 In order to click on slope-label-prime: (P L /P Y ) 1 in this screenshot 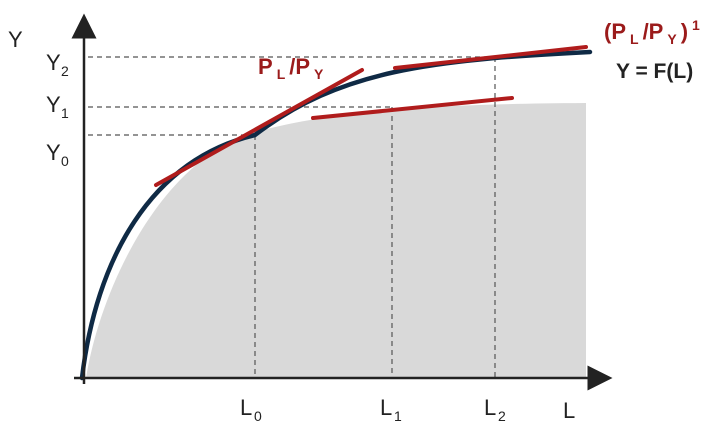, I will do `click(652, 32)`.